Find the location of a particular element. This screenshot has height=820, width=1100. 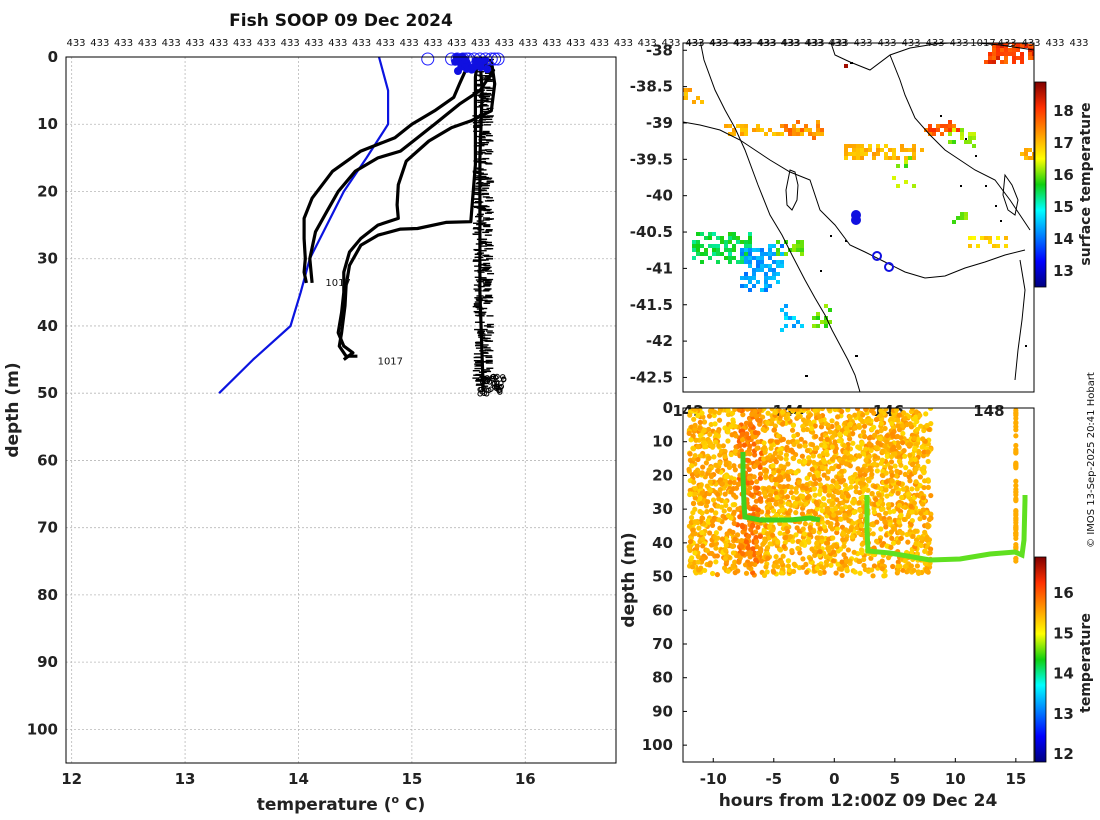

profile-series is located at coordinates (362, 224).